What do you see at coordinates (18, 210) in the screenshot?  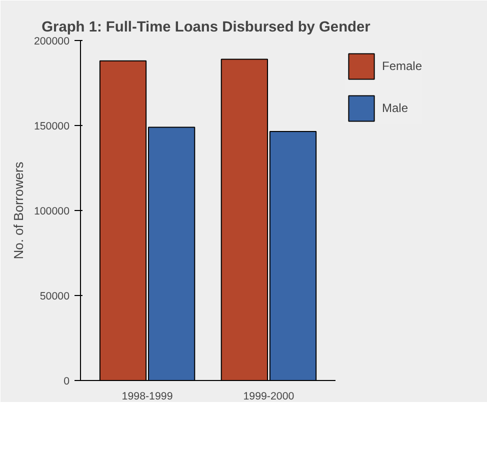 I see `y-axis-title: No. of Borrowers` at bounding box center [18, 210].